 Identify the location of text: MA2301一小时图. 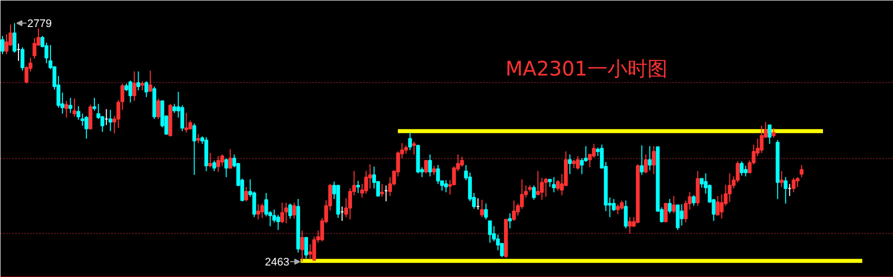
(587, 68).